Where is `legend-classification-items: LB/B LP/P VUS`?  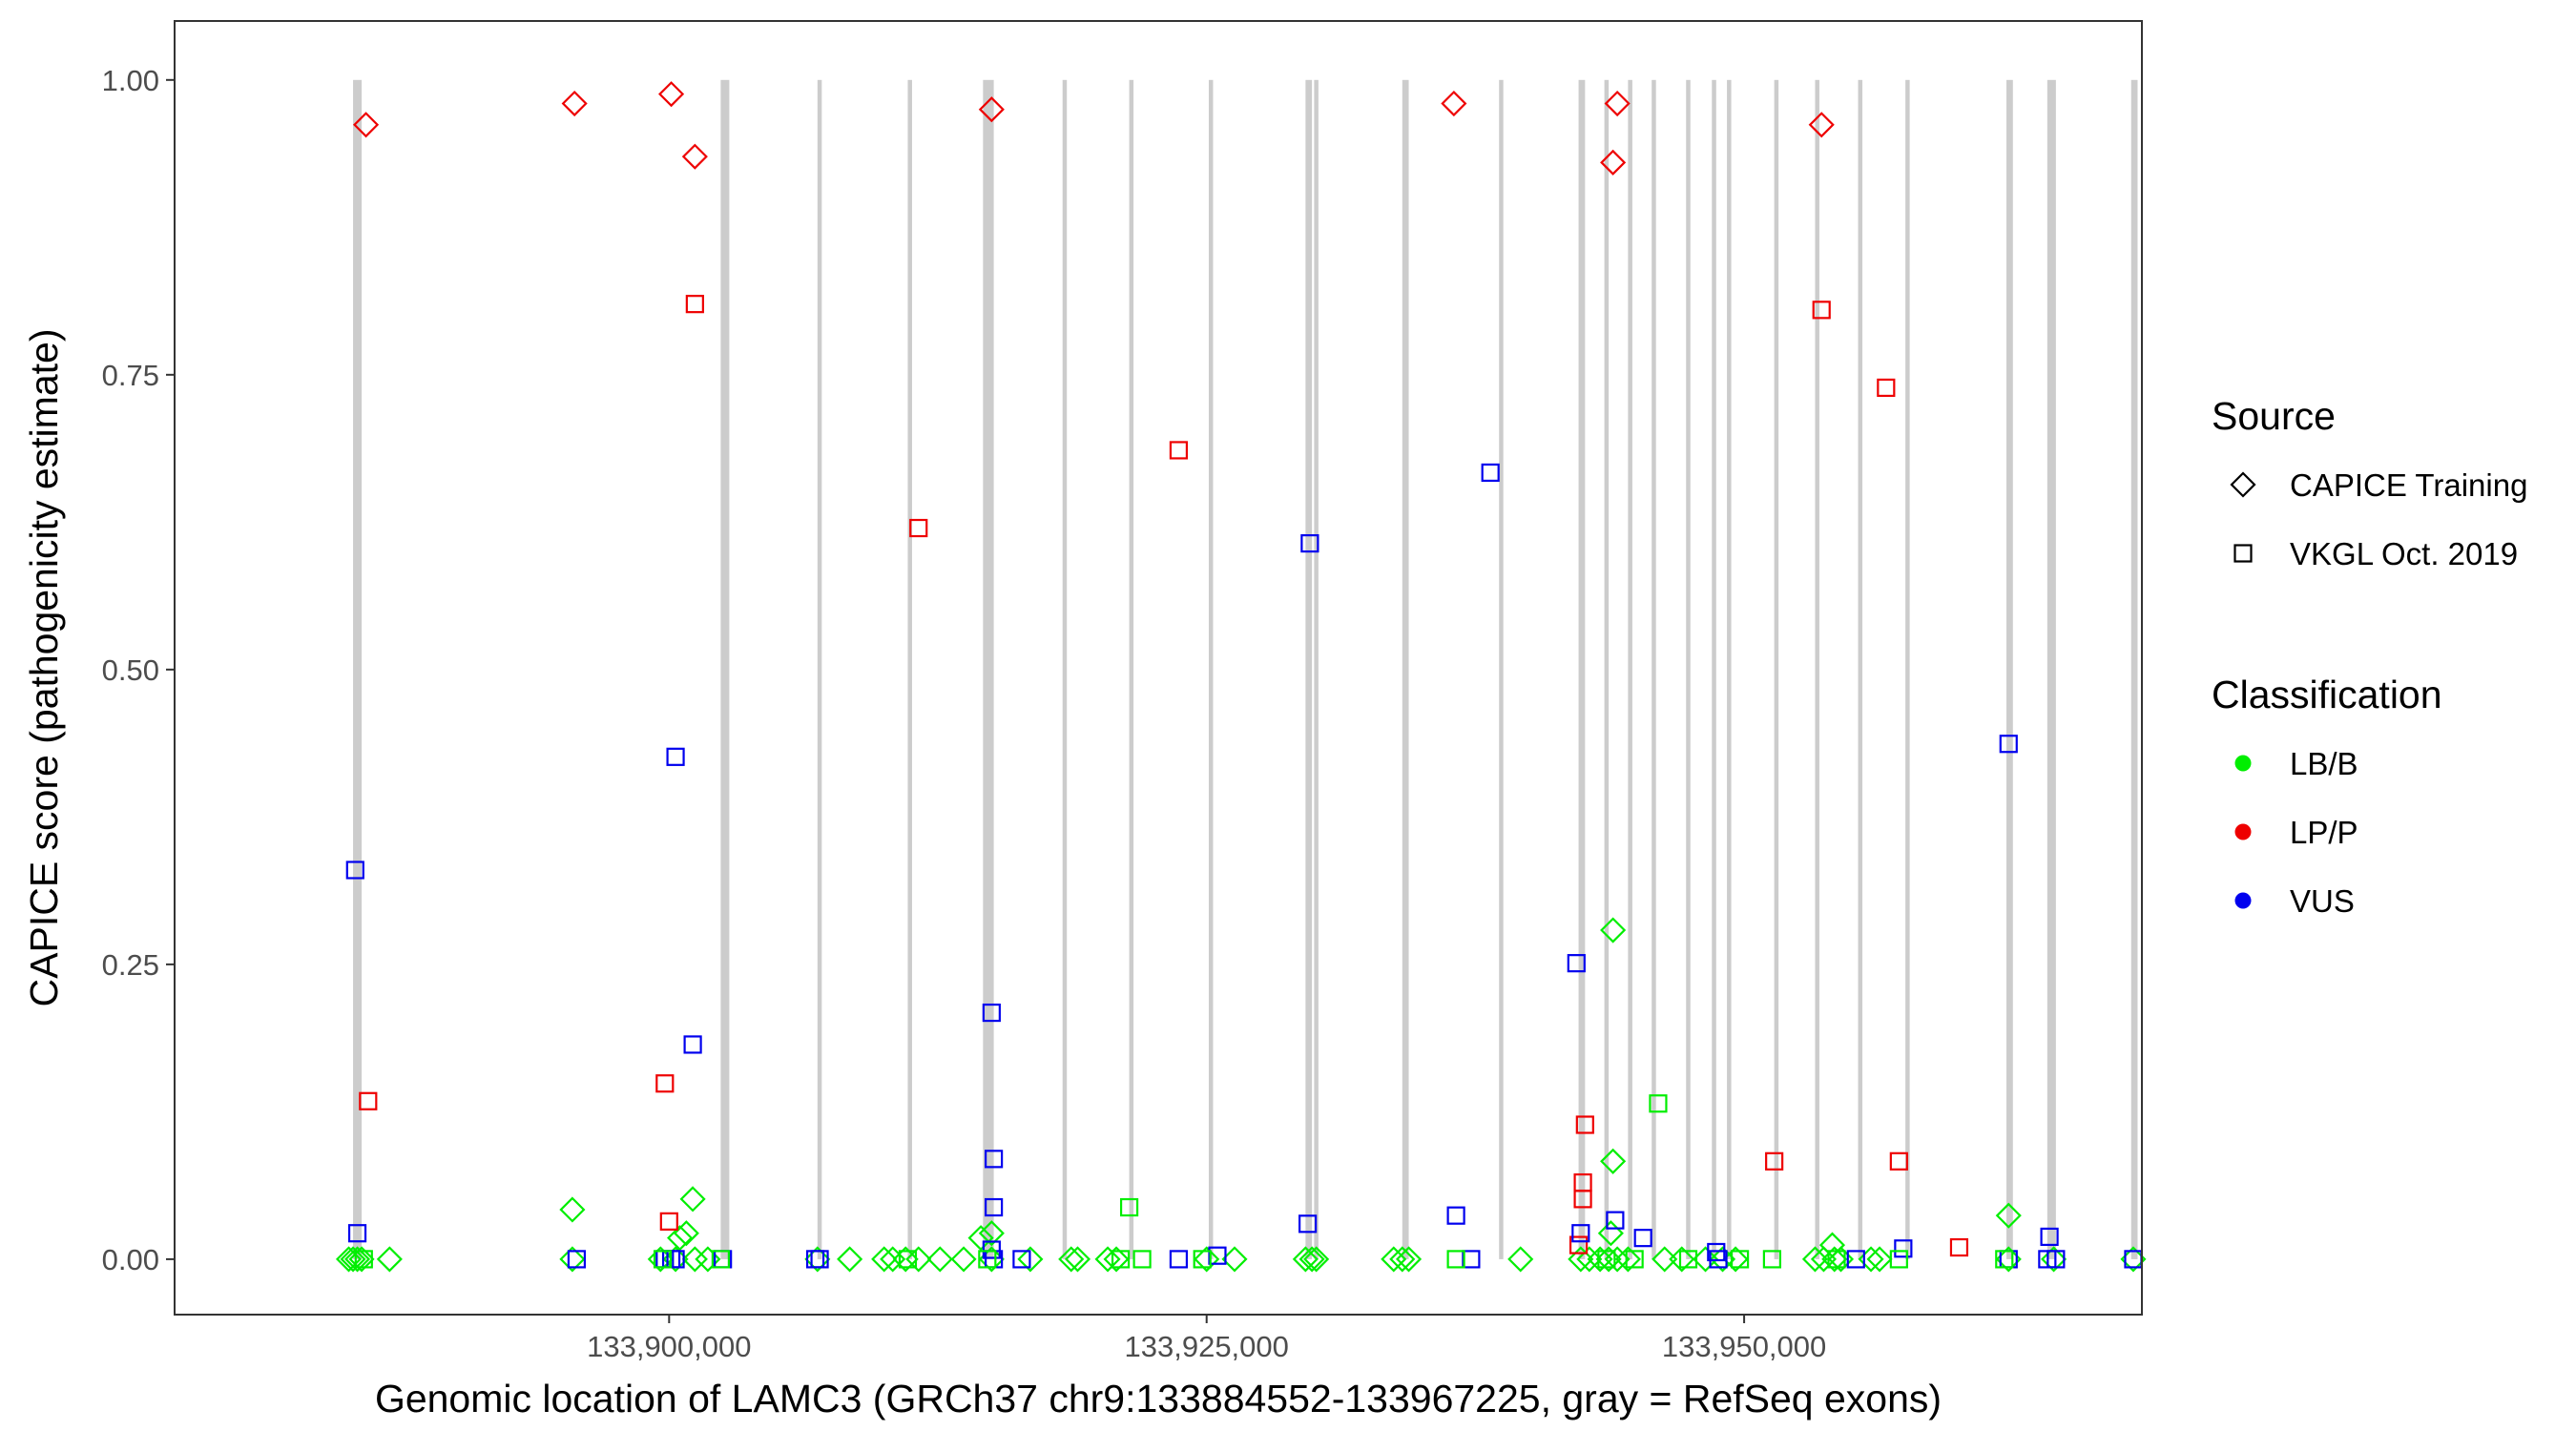
legend-classification-items: LB/B LP/P VUS is located at coordinates (2296, 833).